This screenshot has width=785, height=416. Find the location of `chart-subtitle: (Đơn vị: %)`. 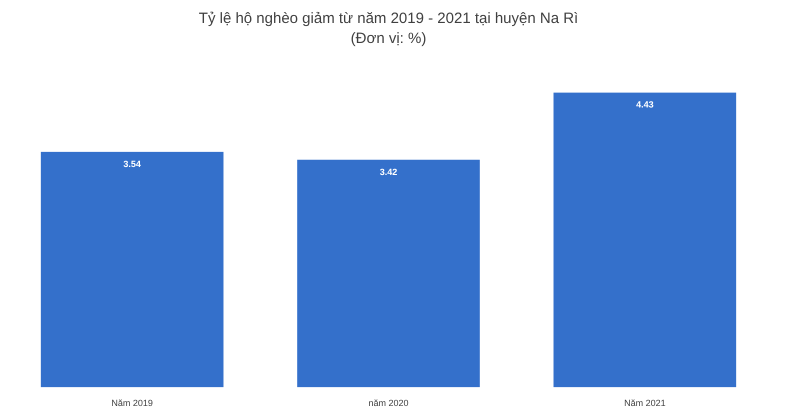

chart-subtitle: (Đơn vị: %) is located at coordinates (388, 39).